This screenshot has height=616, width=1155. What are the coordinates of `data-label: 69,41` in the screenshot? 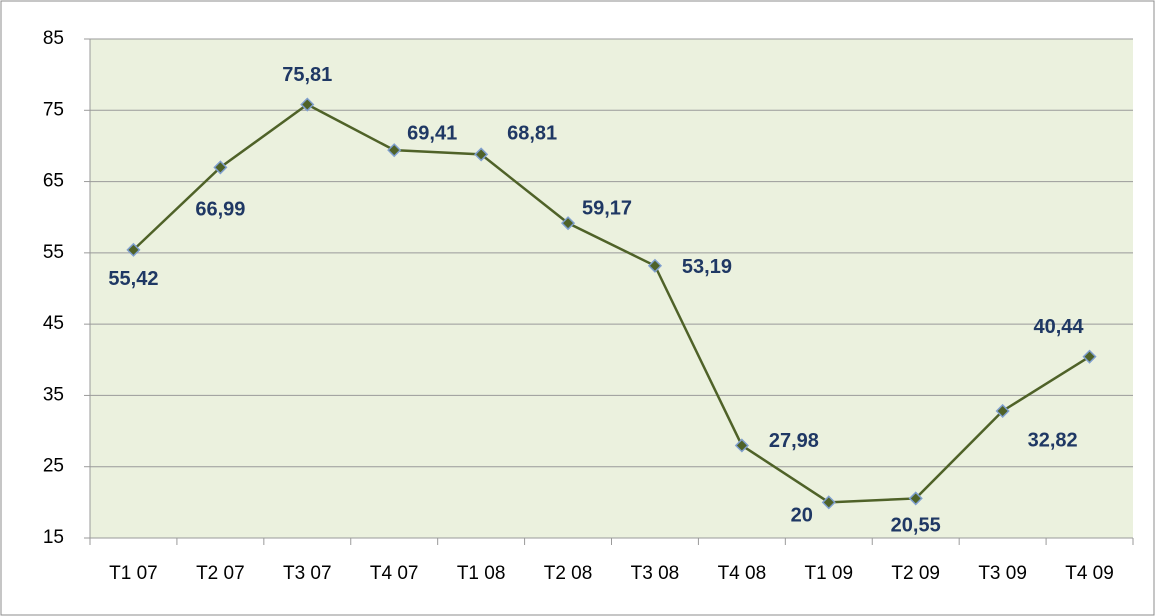 It's located at (432, 133).